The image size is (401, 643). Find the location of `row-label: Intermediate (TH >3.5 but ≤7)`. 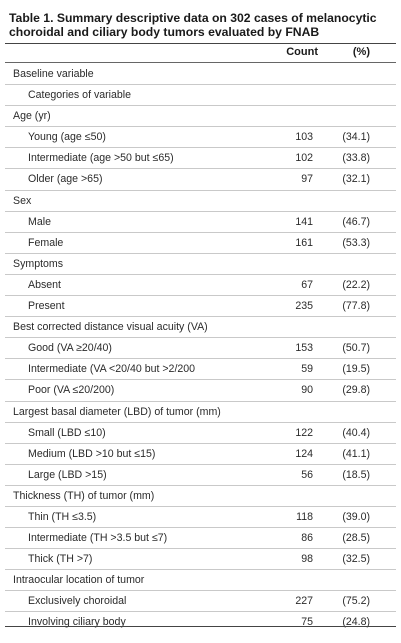

row-label: Intermediate (TH >3.5 but ≤7) is located at coordinates (98, 538).